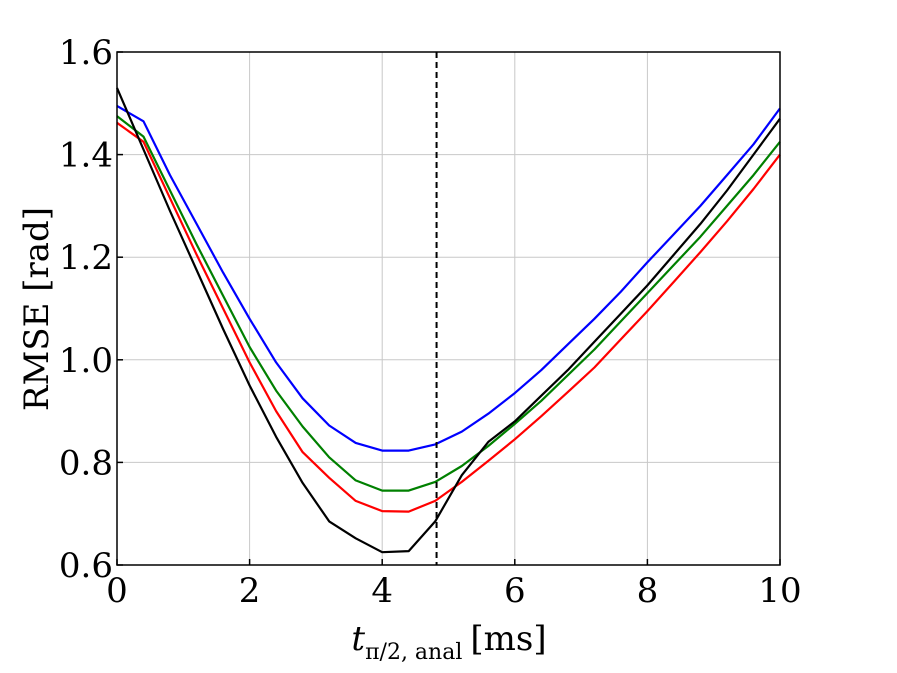 The height and width of the screenshot is (673, 897). I want to click on y-tick-label: 1.0, so click(86, 361).